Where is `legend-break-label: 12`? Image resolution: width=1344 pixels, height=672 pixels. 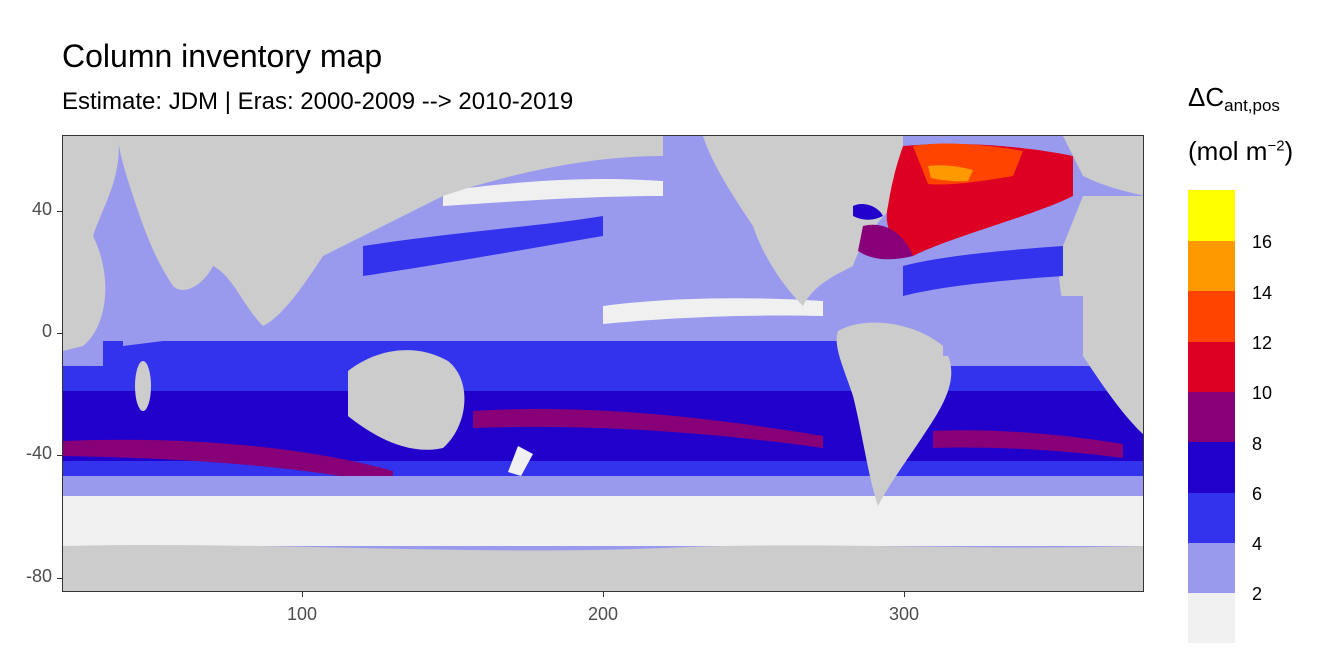
legend-break-label: 12 is located at coordinates (1262, 342).